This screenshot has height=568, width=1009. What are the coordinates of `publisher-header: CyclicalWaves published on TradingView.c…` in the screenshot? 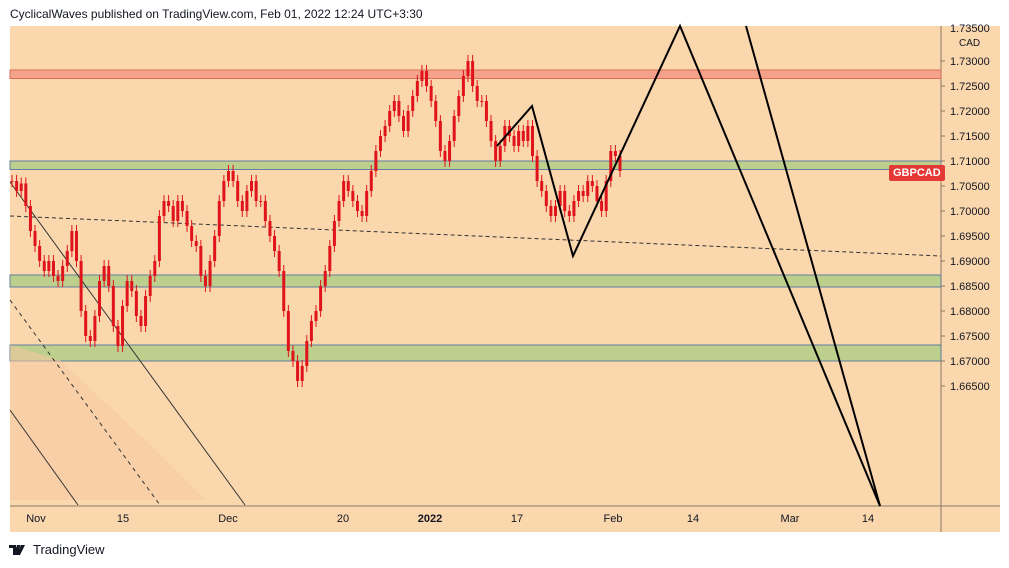 It's located at (216, 14).